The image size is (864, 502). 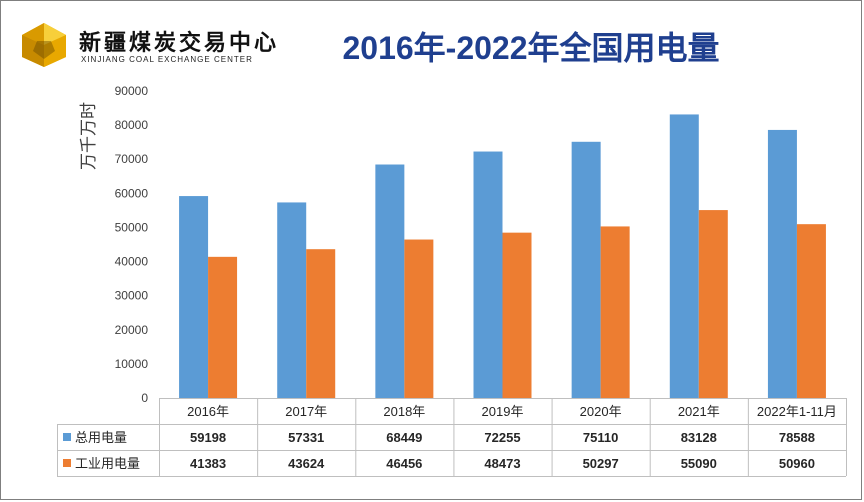 What do you see at coordinates (601, 411) in the screenshot?
I see `x-tick-label: 2020年` at bounding box center [601, 411].